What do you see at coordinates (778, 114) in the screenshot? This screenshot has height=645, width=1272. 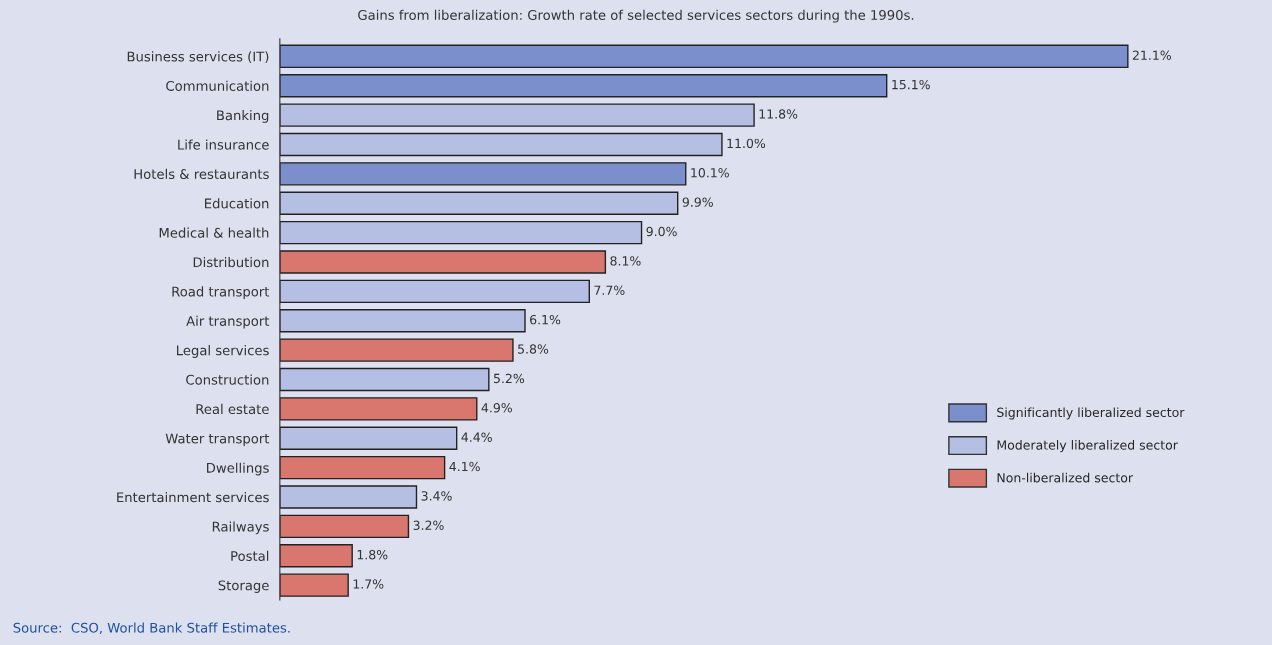 I see `data-label: 11.8%` at bounding box center [778, 114].